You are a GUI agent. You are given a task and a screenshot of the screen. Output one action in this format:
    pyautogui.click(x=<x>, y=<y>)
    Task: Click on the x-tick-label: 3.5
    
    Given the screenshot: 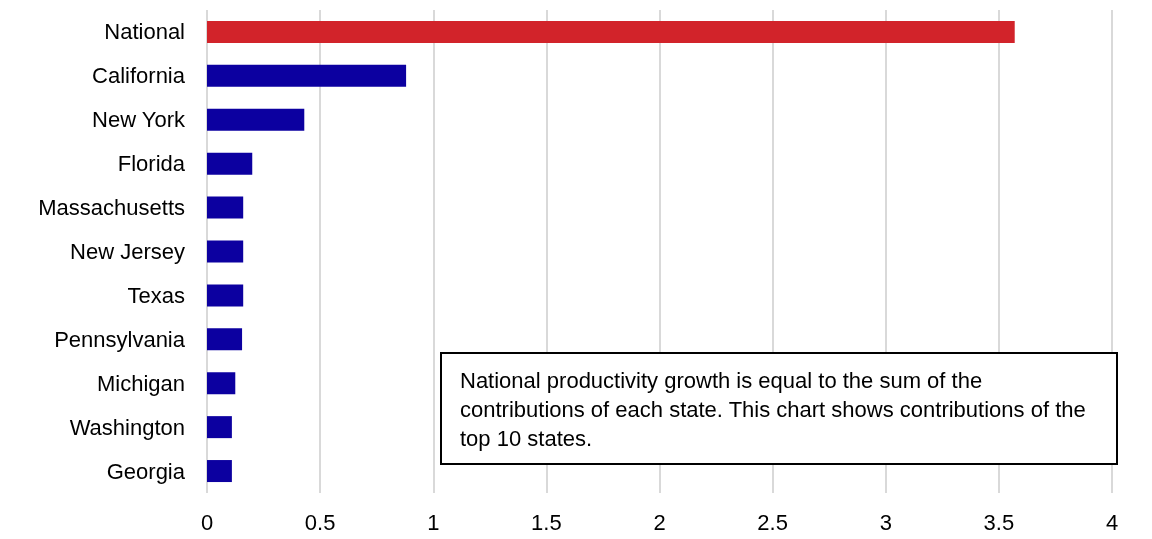 What is the action you would take?
    pyautogui.click(x=999, y=522)
    